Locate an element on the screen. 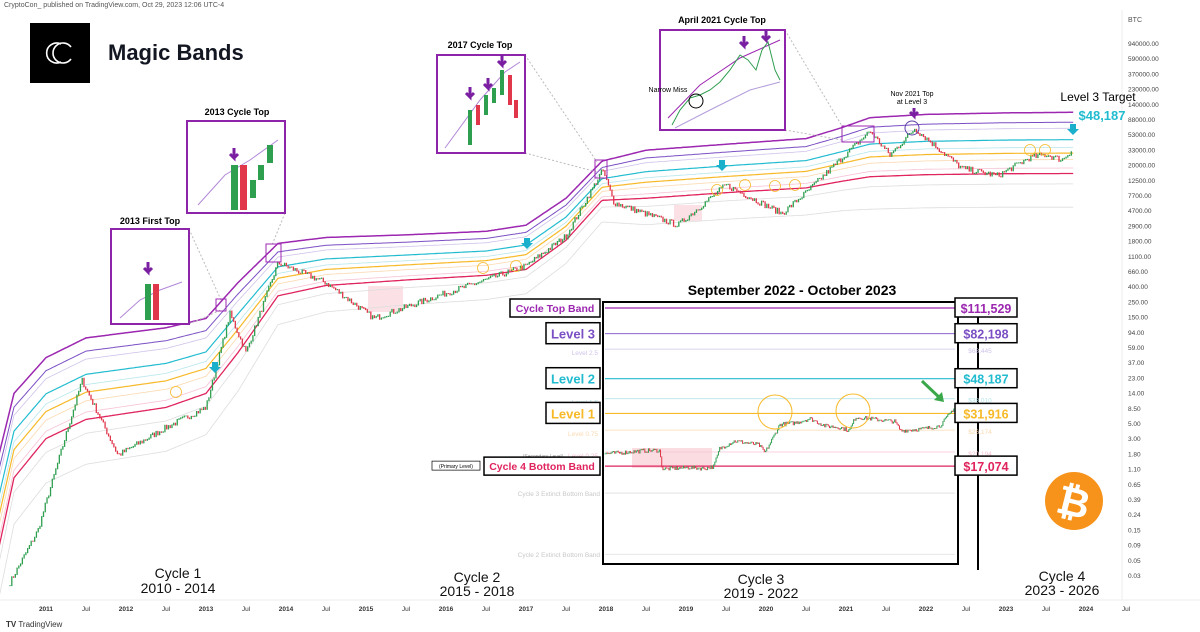  y-tick-label: 1.10 is located at coordinates (1134, 470).